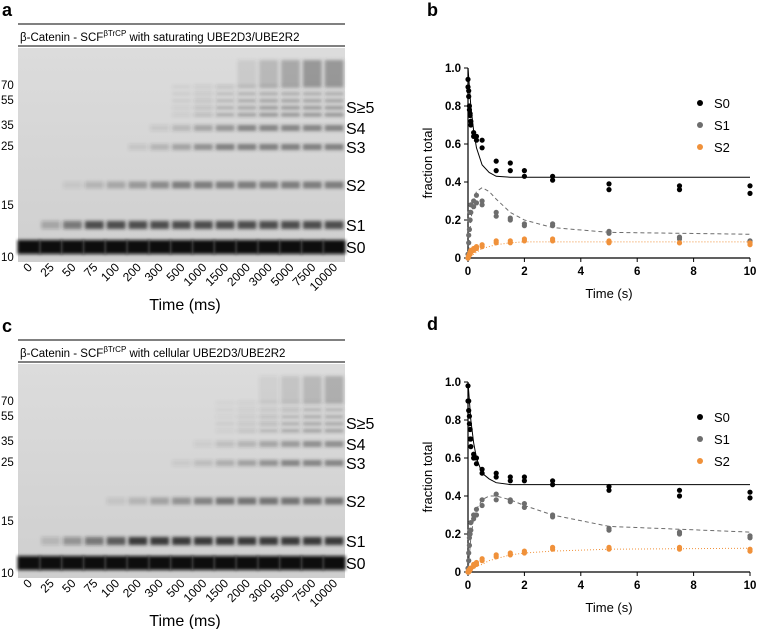 This screenshot has width=764, height=629. Describe the element at coordinates (427, 476) in the screenshot. I see `y-axis-label: fraction total` at that location.